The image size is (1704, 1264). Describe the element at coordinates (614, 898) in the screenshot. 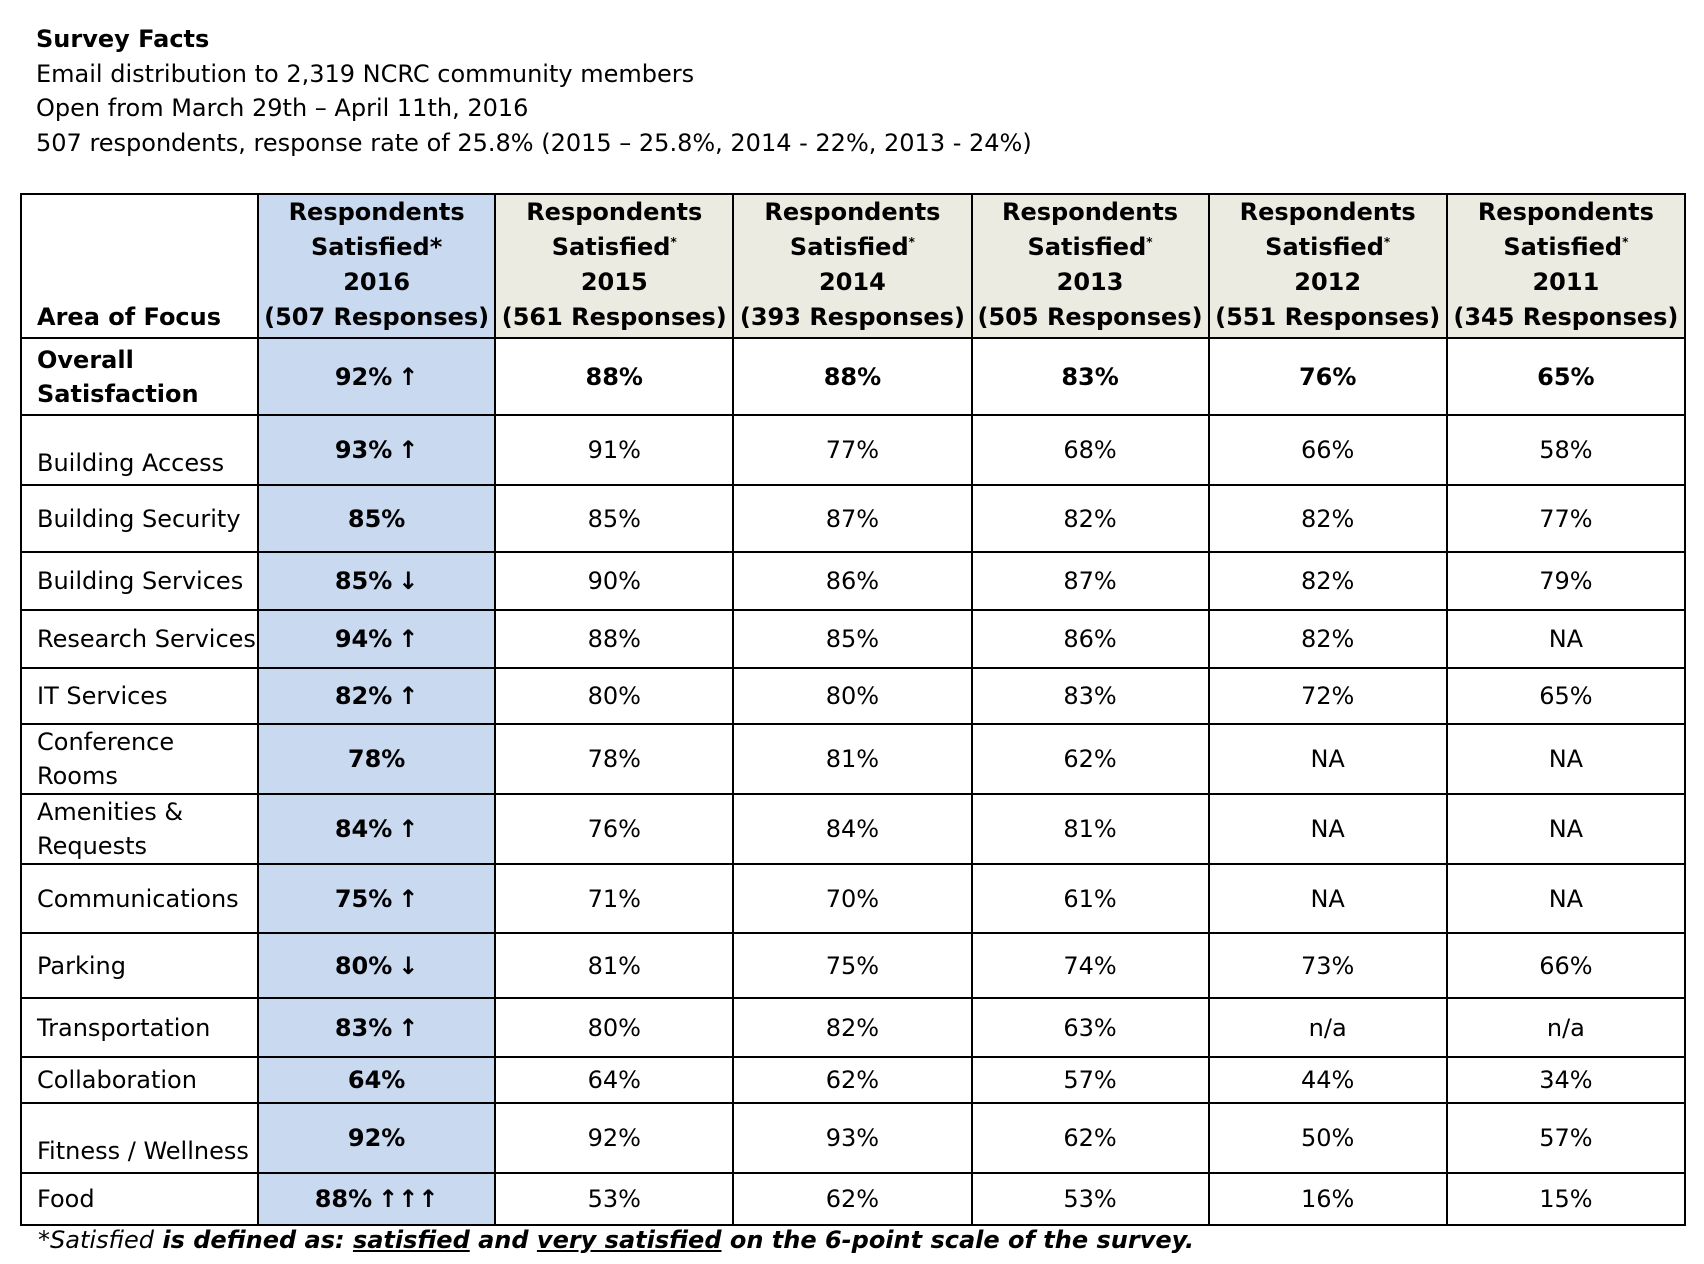

I see `value-2015: 71%` at that location.